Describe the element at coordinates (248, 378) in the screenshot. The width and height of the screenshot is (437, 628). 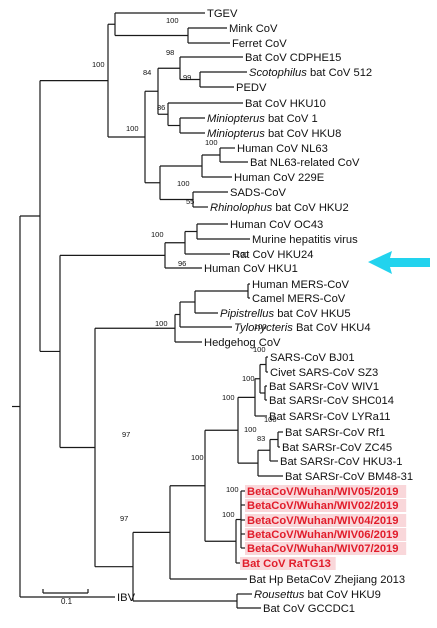
I see `bootstrap-b17: 100` at that location.